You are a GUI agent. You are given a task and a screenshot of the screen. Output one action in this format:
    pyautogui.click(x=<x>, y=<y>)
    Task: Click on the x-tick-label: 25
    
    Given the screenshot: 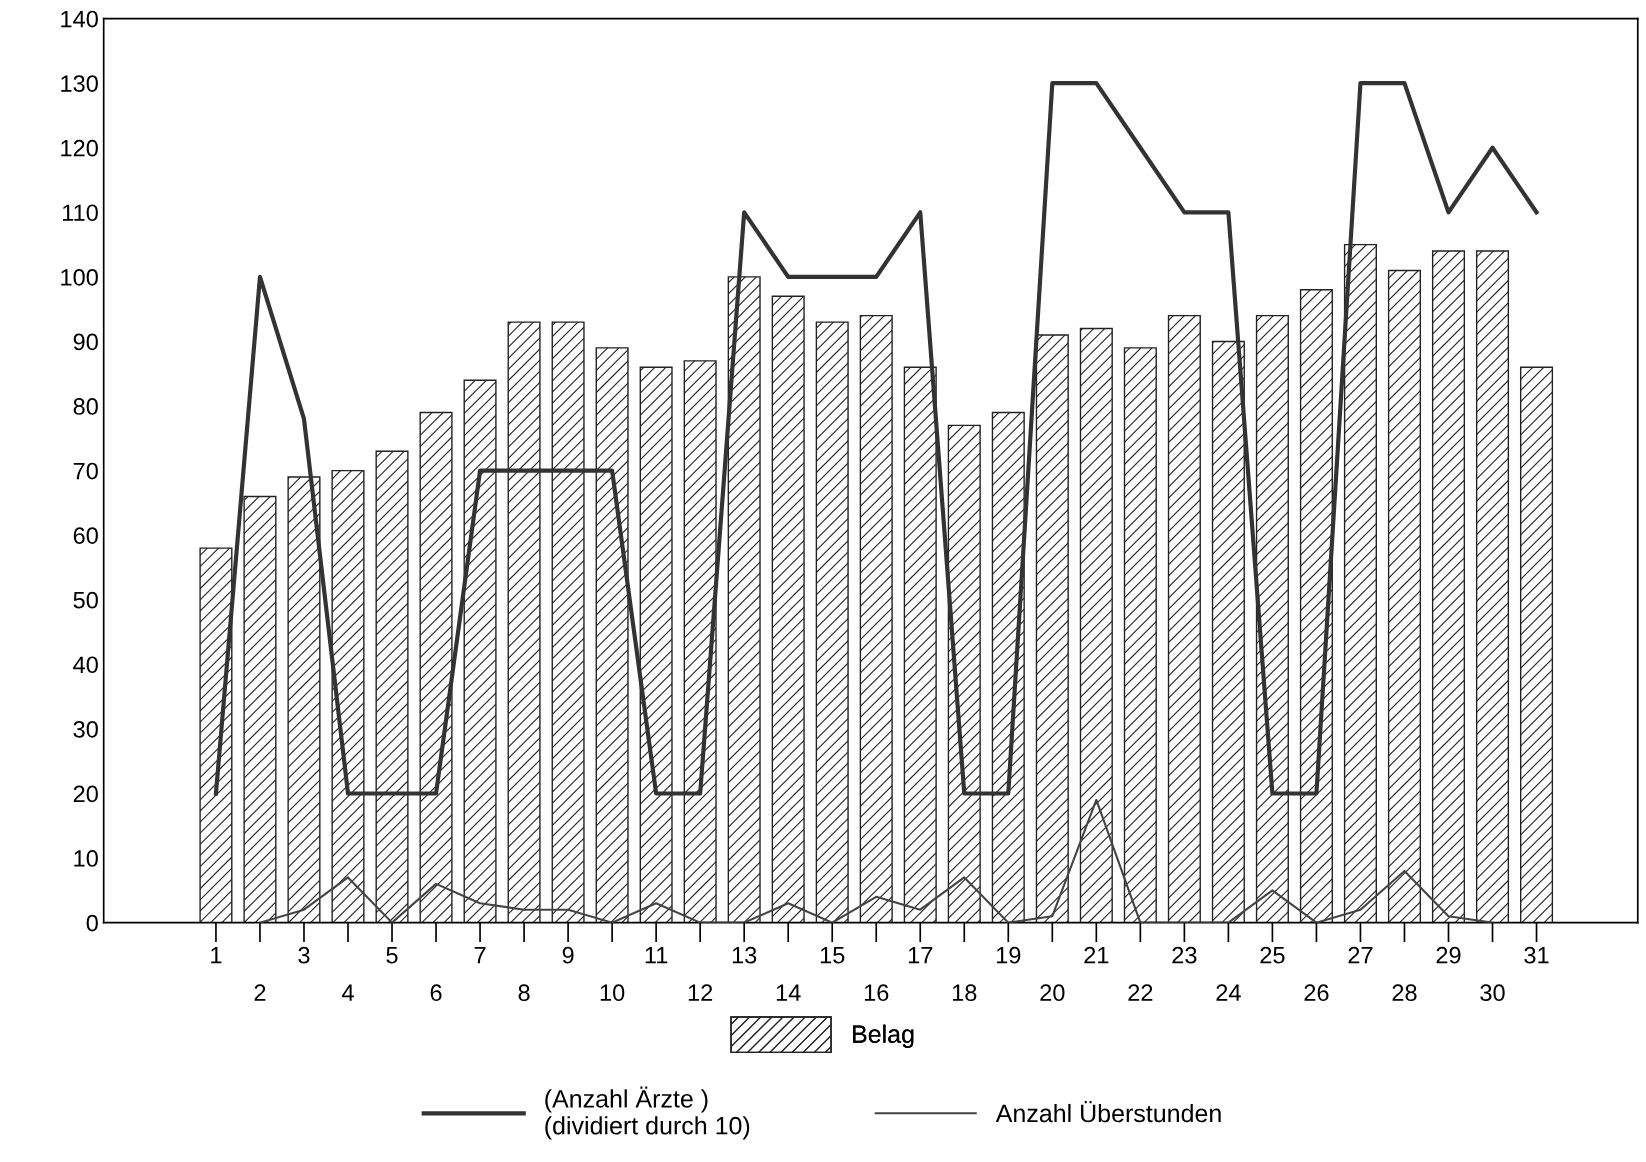 What is the action you would take?
    pyautogui.click(x=1272, y=955)
    